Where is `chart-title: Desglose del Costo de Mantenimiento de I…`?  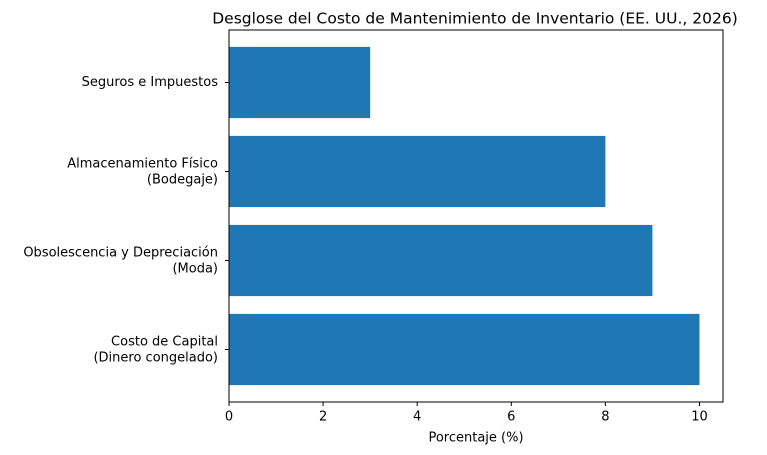 chart-title: Desglose del Costo de Mantenimiento de I… is located at coordinates (475, 19).